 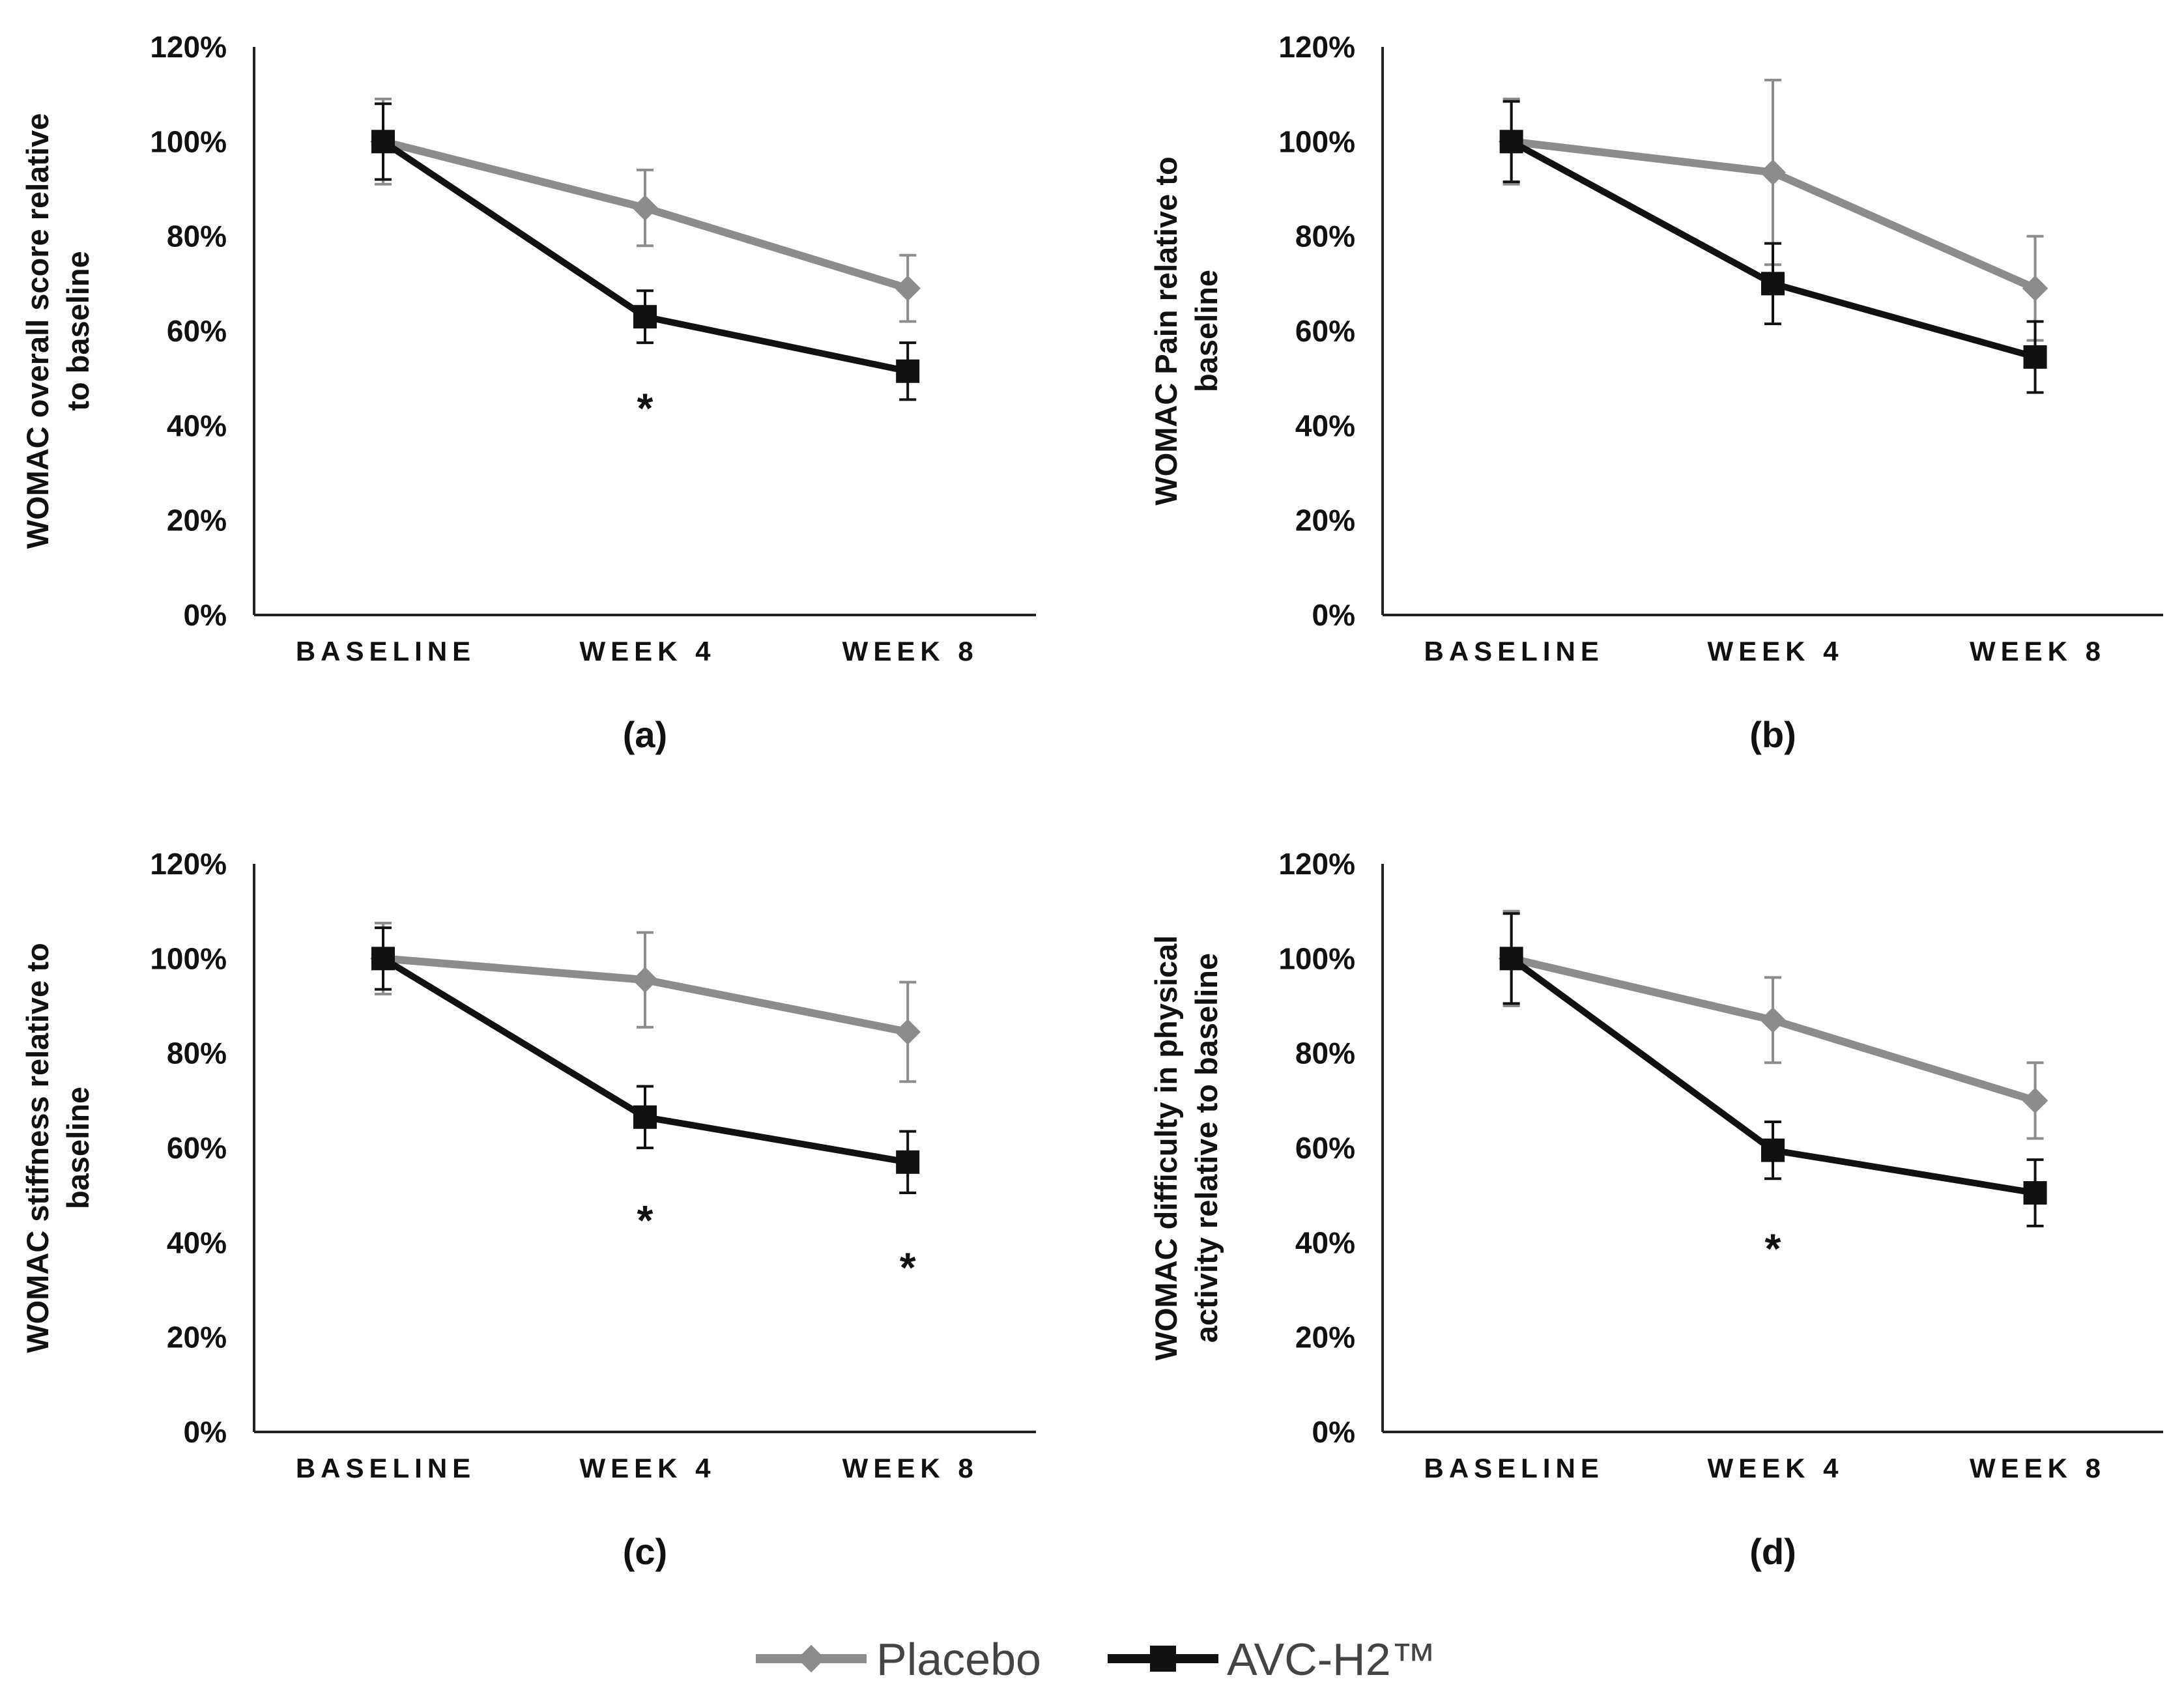 What do you see at coordinates (1332, 1659) in the screenshot?
I see `legend-label-avc: AVC-H2™` at bounding box center [1332, 1659].